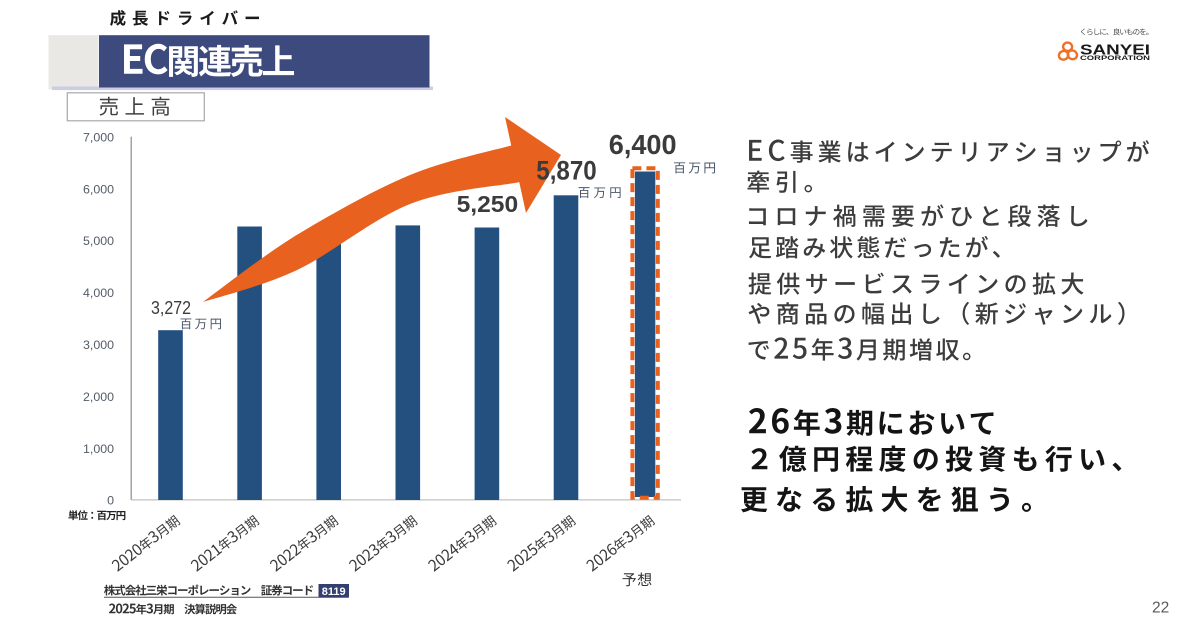  Describe the element at coordinates (566, 170) in the screenshot. I see `svg-text: 5,870` at that location.